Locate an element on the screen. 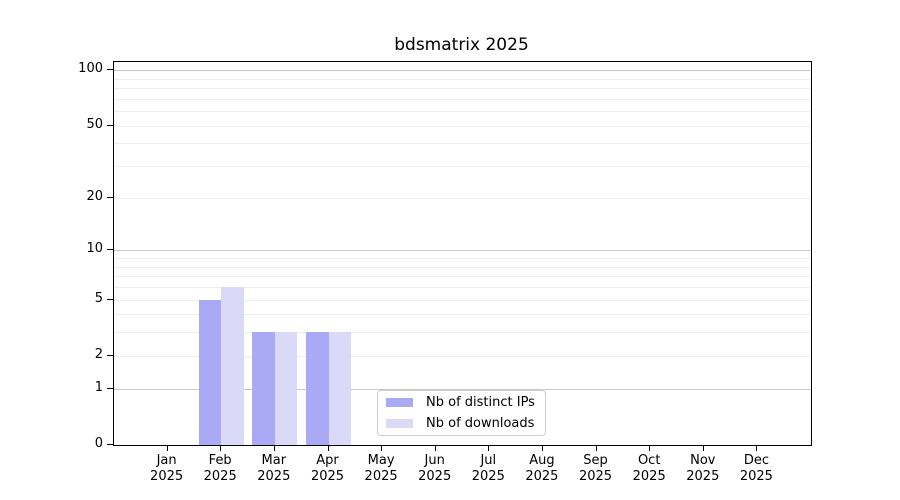 This screenshot has height=500, width=900. y-tick-label: 0 is located at coordinates (98, 443).